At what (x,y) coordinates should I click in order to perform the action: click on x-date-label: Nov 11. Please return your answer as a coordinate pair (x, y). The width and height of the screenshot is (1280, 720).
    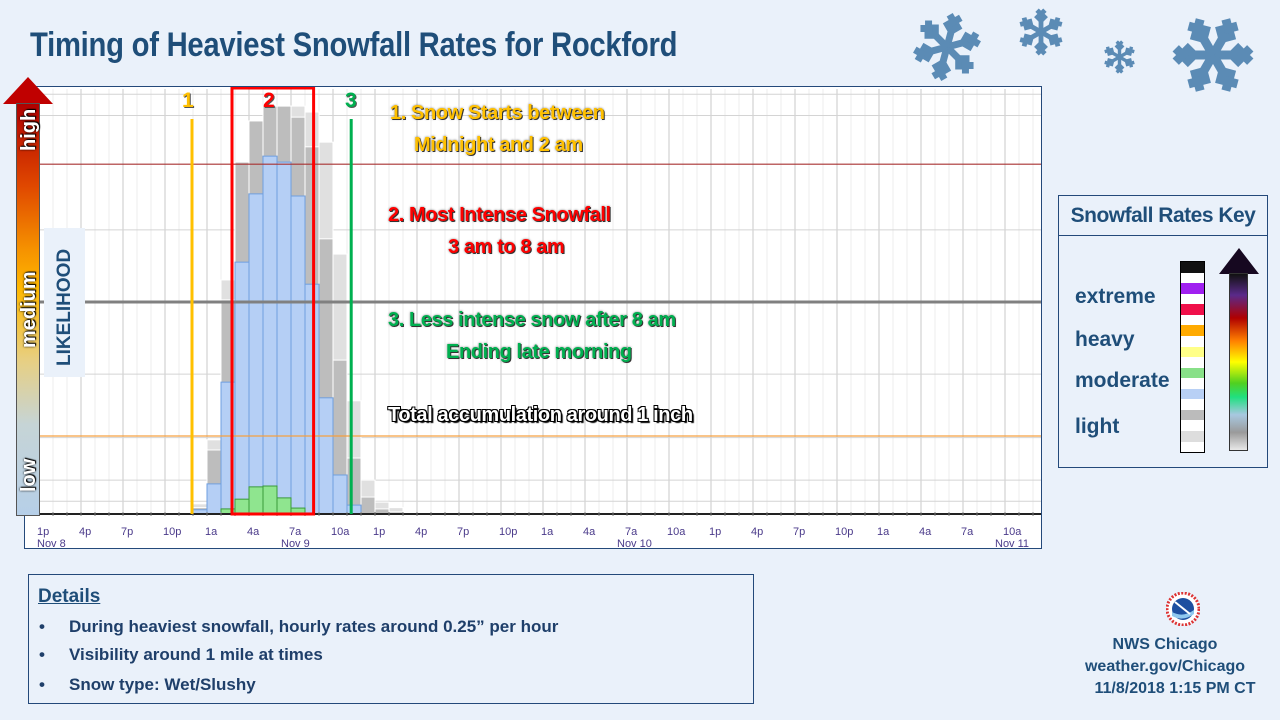
    Looking at the image, I should click on (1012, 544).